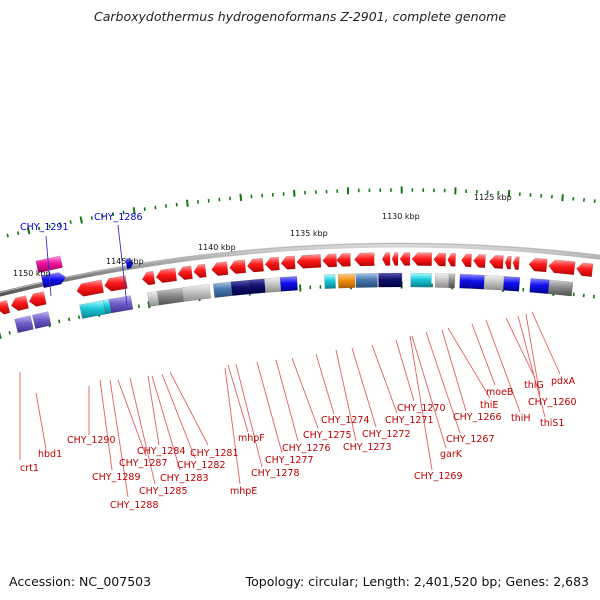 The height and width of the screenshot is (600, 600). What do you see at coordinates (129, 263) in the screenshot?
I see `gene-blue-small` at bounding box center [129, 263].